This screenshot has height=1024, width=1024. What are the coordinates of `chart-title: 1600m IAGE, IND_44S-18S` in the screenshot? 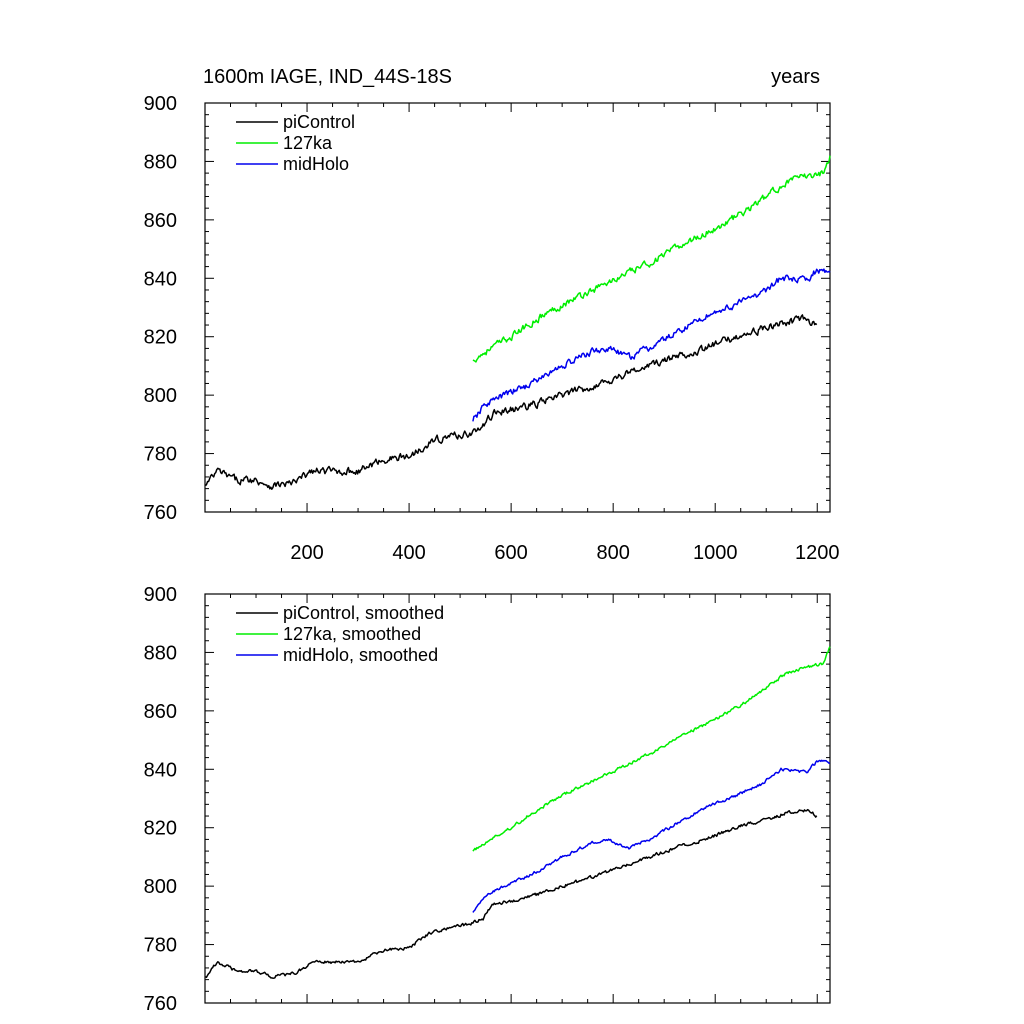 It's located at (327, 77).